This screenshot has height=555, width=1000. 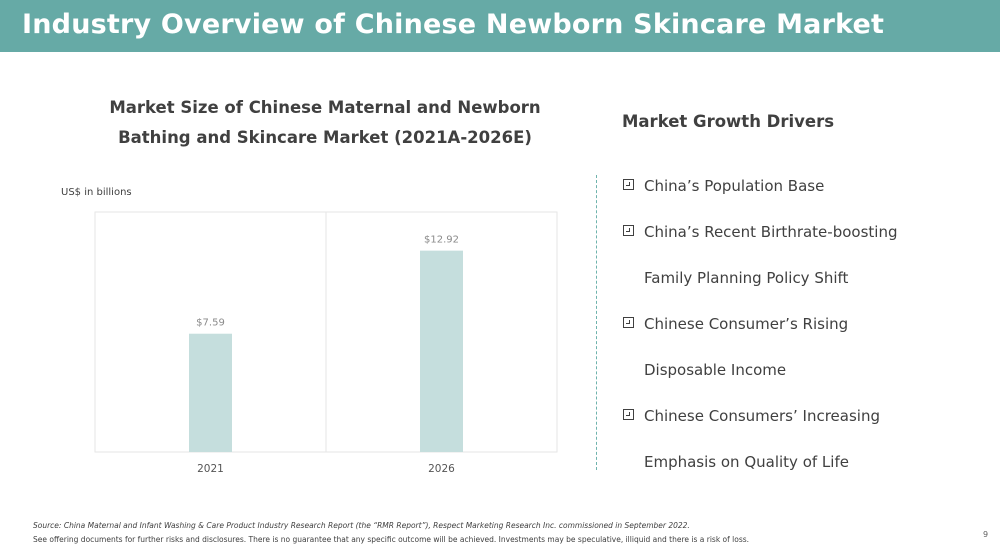 What do you see at coordinates (715, 370) in the screenshot?
I see `driver-text: Disposable Income` at bounding box center [715, 370].